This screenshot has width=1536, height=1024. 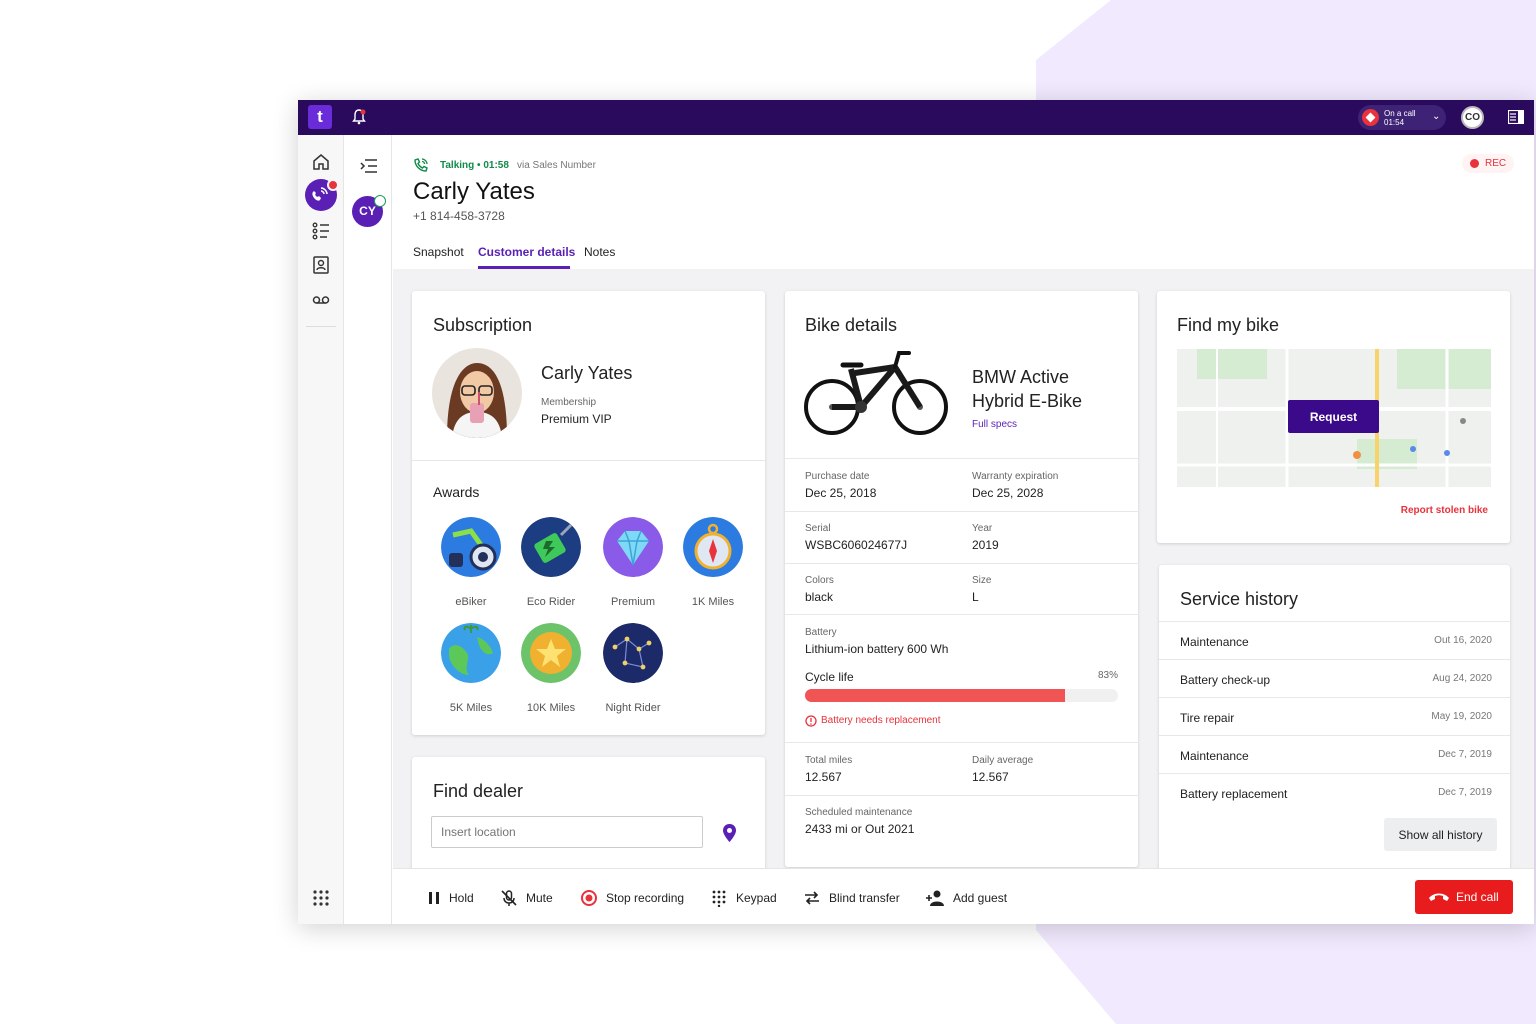 What do you see at coordinates (856, 545) in the screenshot?
I see `serial-value: WSBC606024677J` at bounding box center [856, 545].